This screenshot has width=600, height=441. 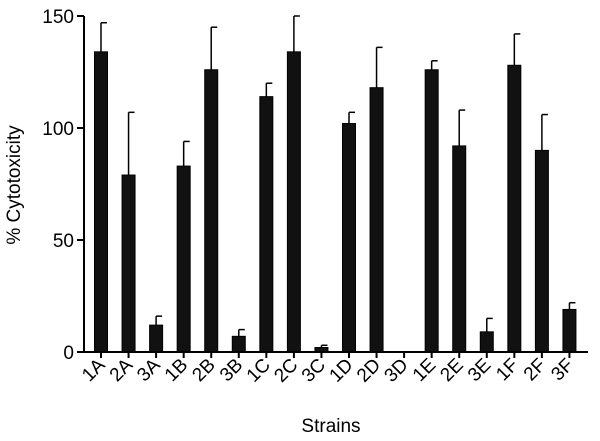 What do you see at coordinates (342, 371) in the screenshot?
I see `x-tick-label: 1D` at bounding box center [342, 371].